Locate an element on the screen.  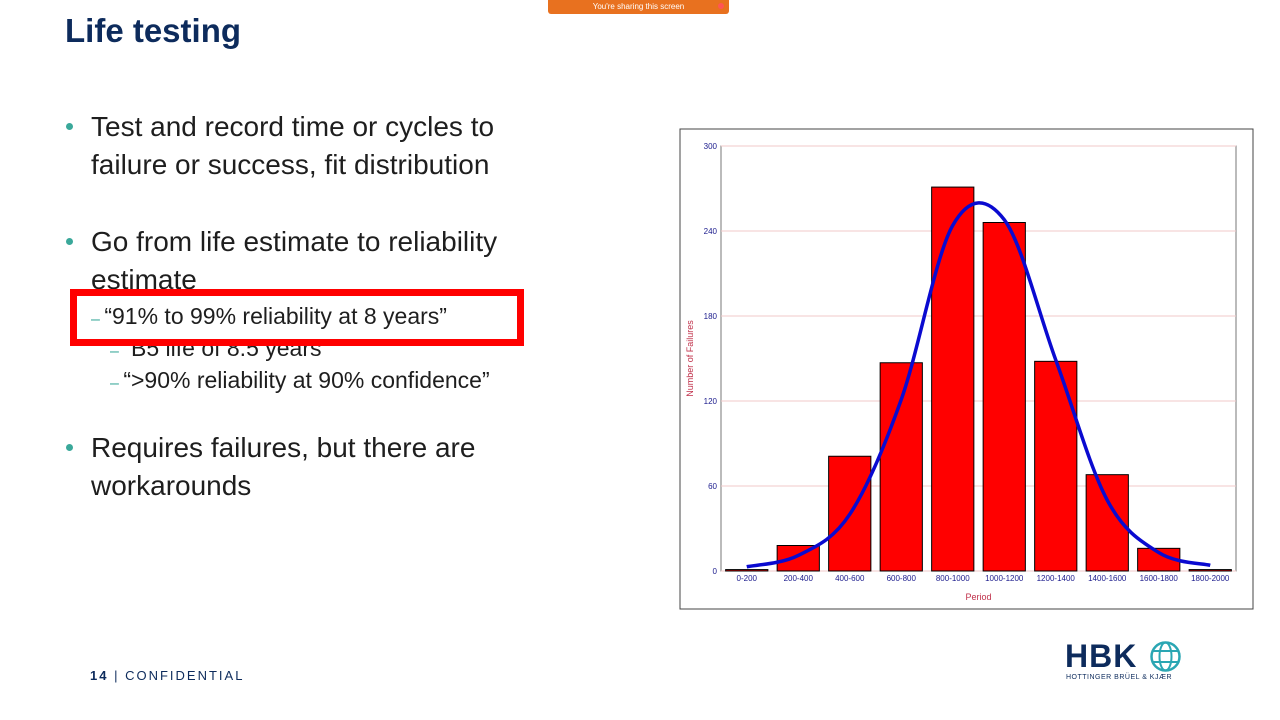
sub-bullet-text: “>90% reliability at 90% confidence” is located at coordinates (306, 380).